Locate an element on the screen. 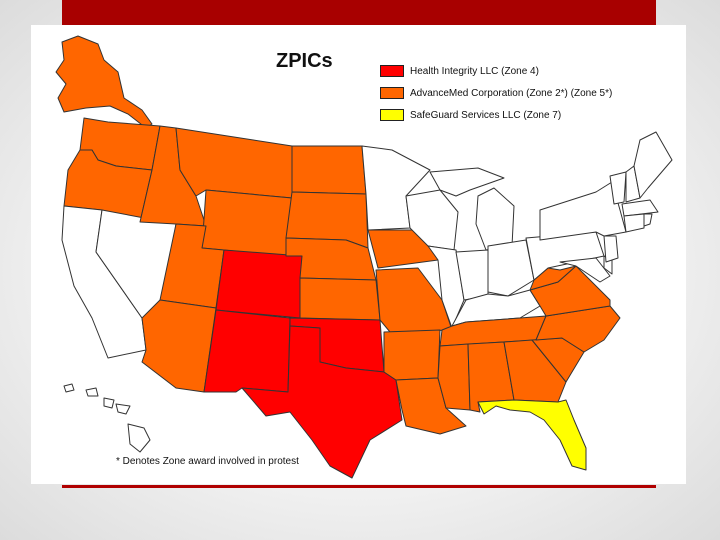 Image resolution: width=720 pixels, height=540 pixels. state-kansas is located at coordinates (340, 299).